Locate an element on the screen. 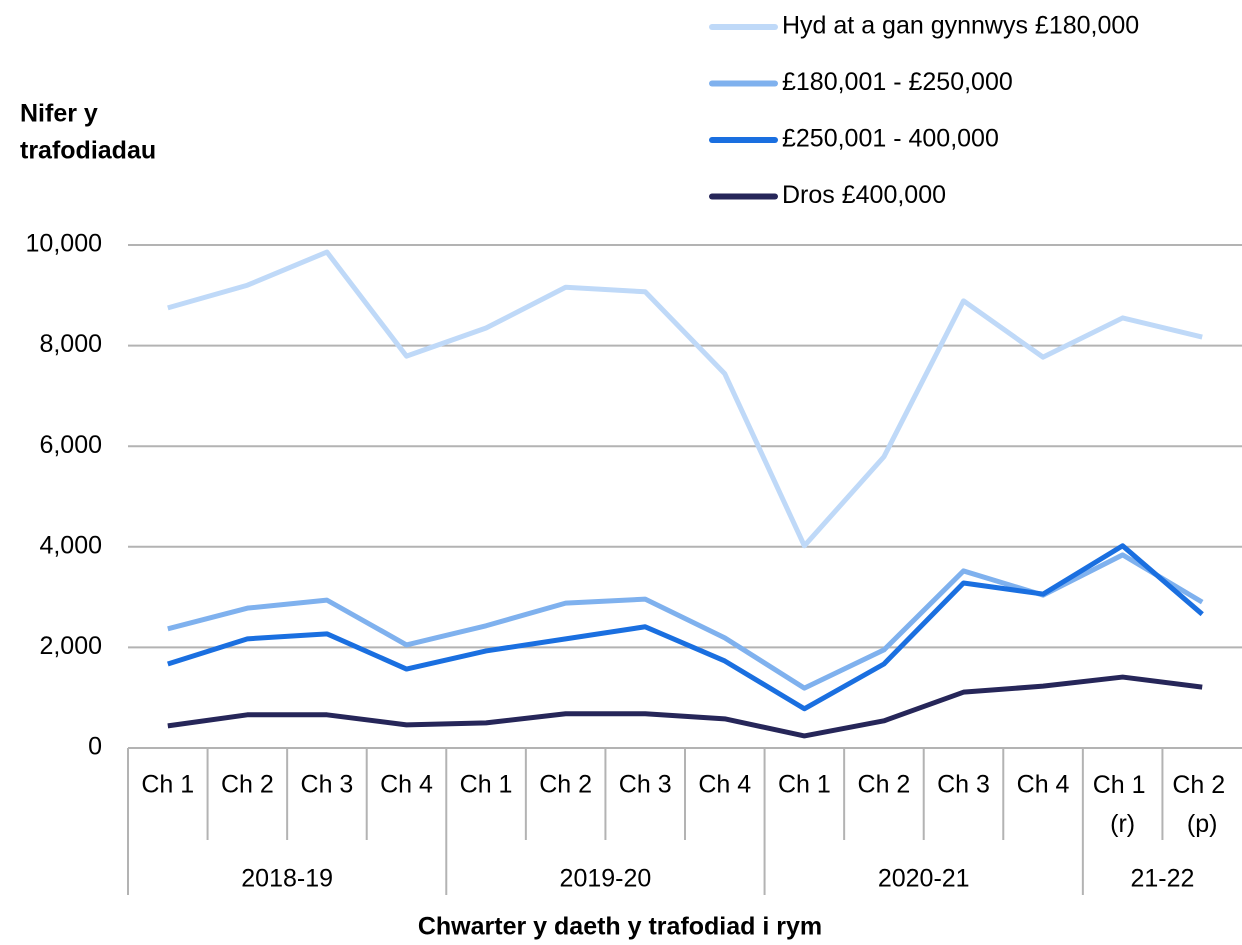 Image resolution: width=1242 pixels, height=945 pixels. legend-label: Hyd at a gan gynnwys £180,000 is located at coordinates (960, 26).